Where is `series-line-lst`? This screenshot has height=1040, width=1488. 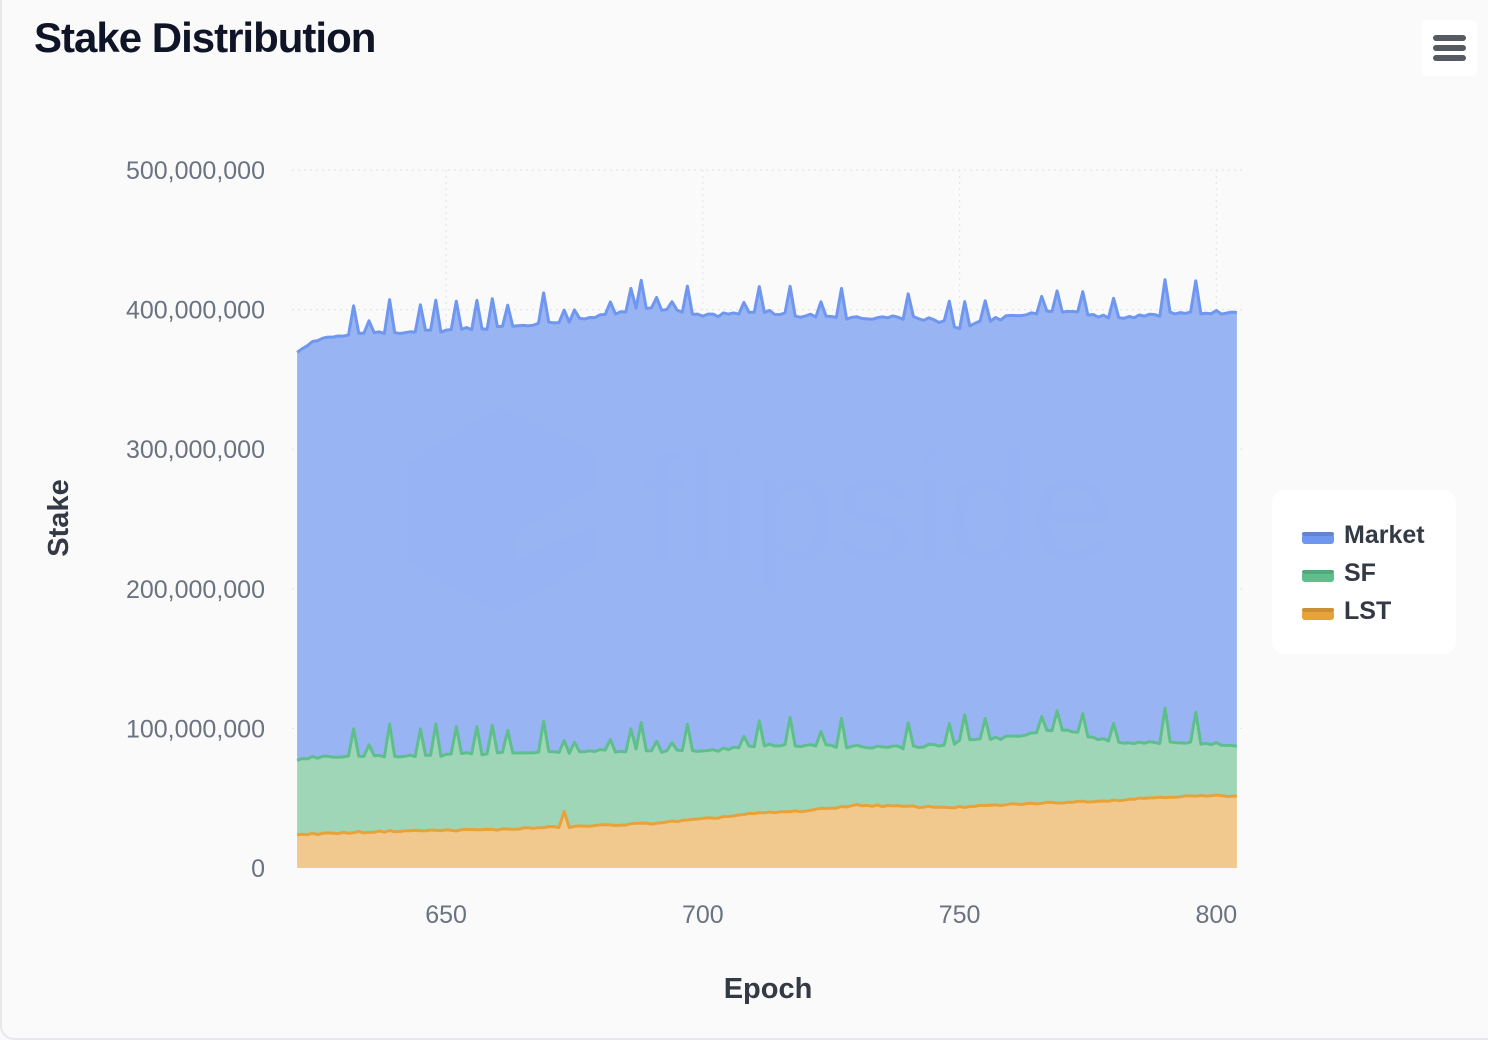 series-line-lst is located at coordinates (767, 815).